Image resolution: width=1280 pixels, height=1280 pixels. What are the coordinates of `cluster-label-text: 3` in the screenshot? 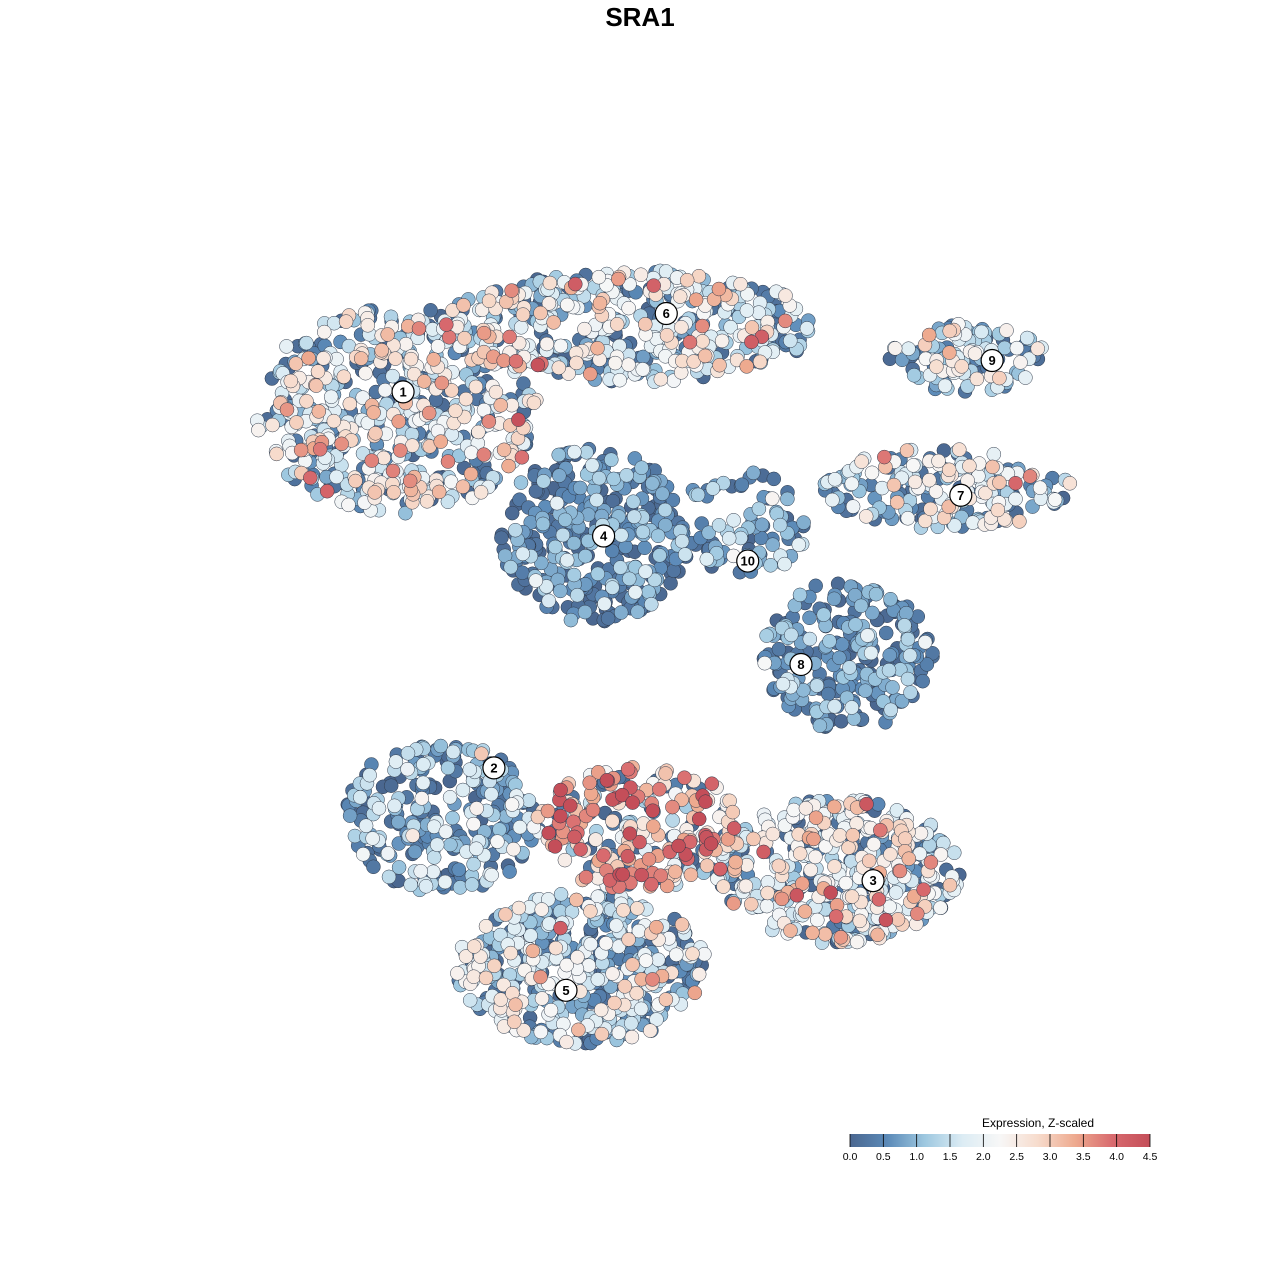 It's located at (872, 880).